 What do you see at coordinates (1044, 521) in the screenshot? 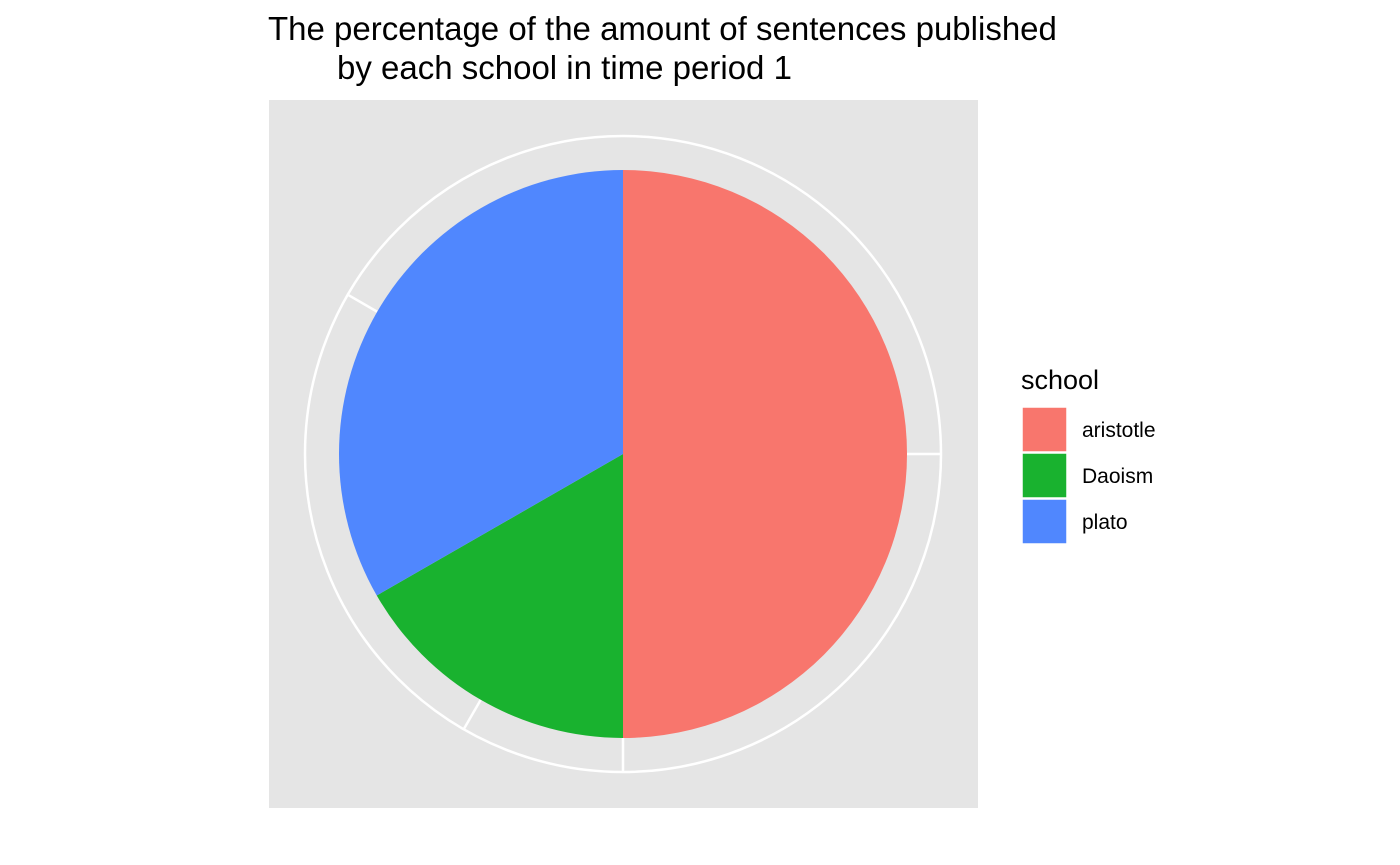
I see `legend-key-plato` at bounding box center [1044, 521].